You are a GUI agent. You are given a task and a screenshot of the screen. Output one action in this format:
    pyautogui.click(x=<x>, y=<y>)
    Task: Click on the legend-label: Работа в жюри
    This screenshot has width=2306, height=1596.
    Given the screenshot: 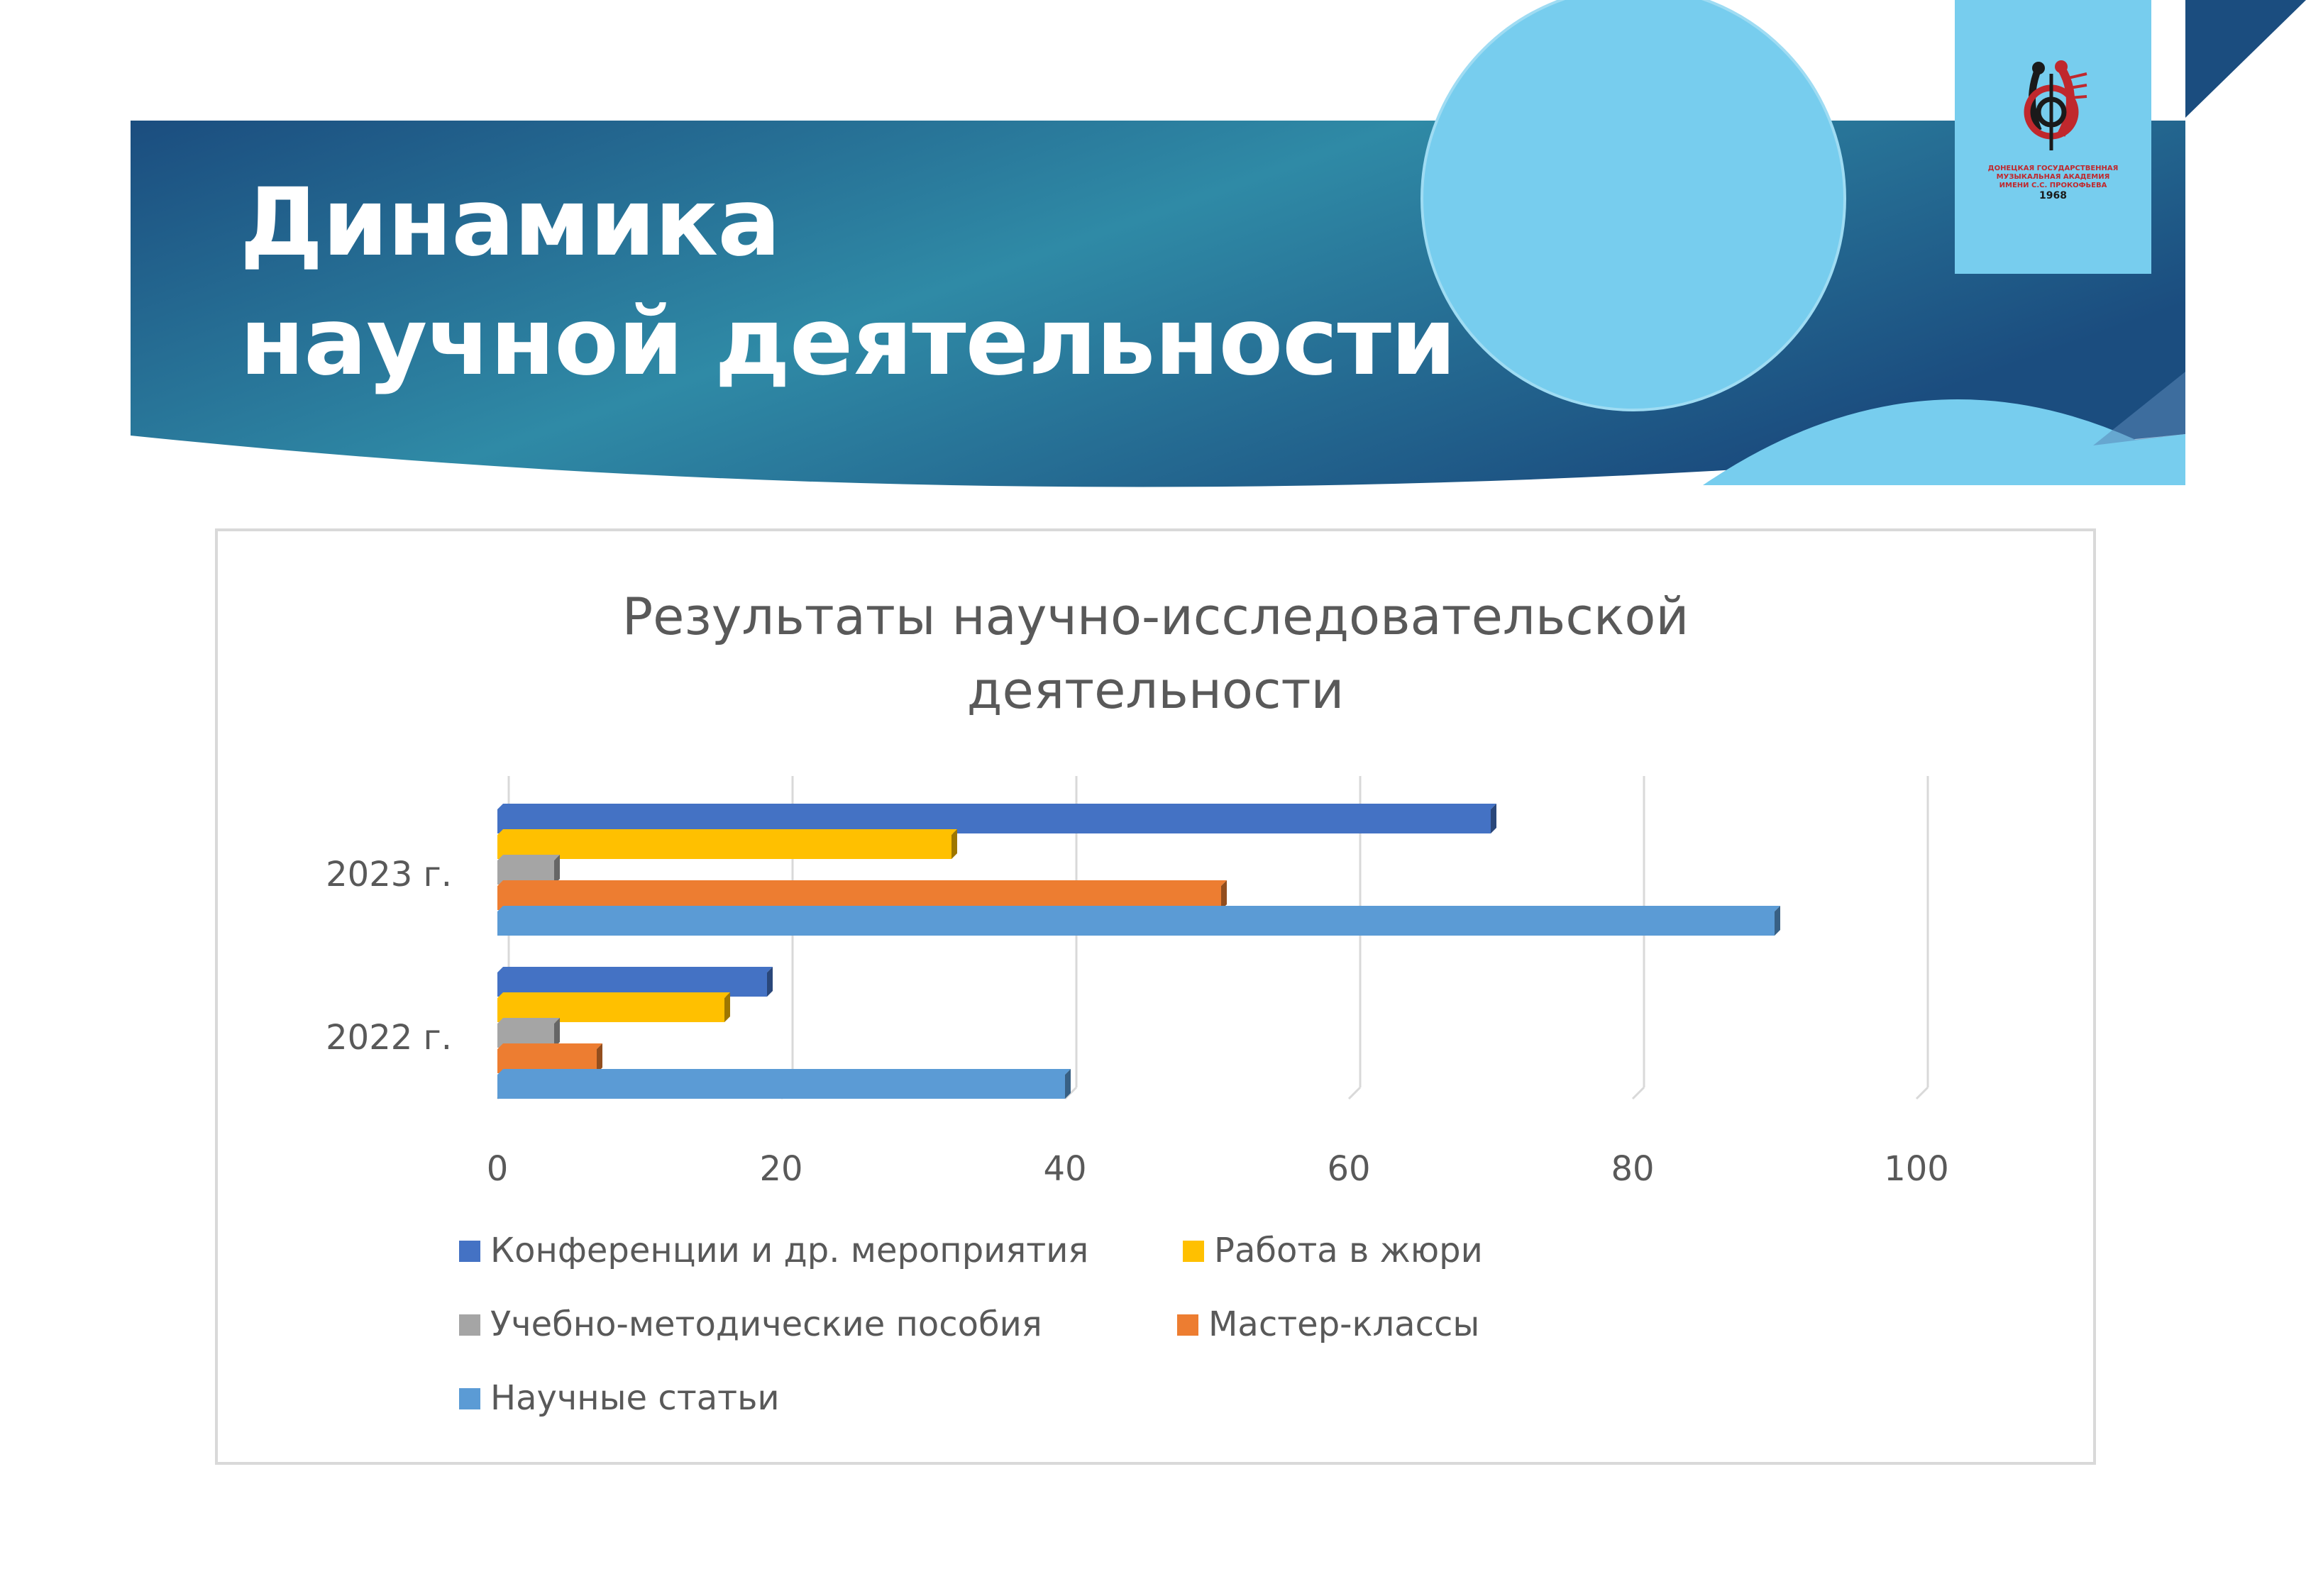 What is the action you would take?
    pyautogui.click(x=1348, y=1250)
    